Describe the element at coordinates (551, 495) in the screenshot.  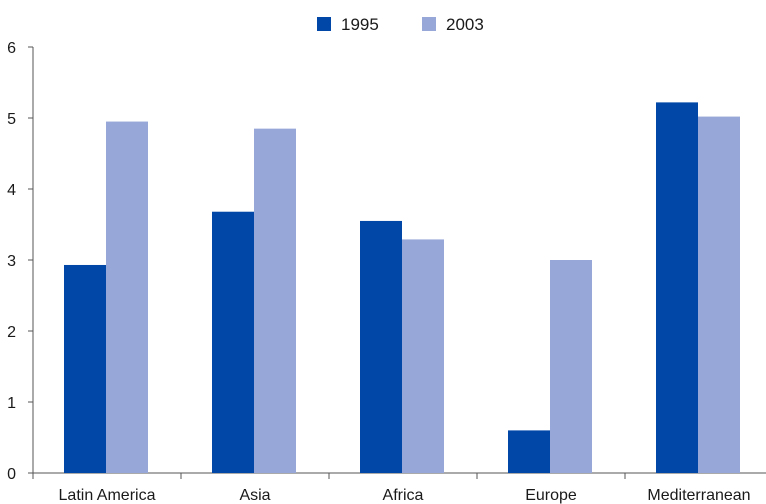
I see `category-label: Europe` at that location.